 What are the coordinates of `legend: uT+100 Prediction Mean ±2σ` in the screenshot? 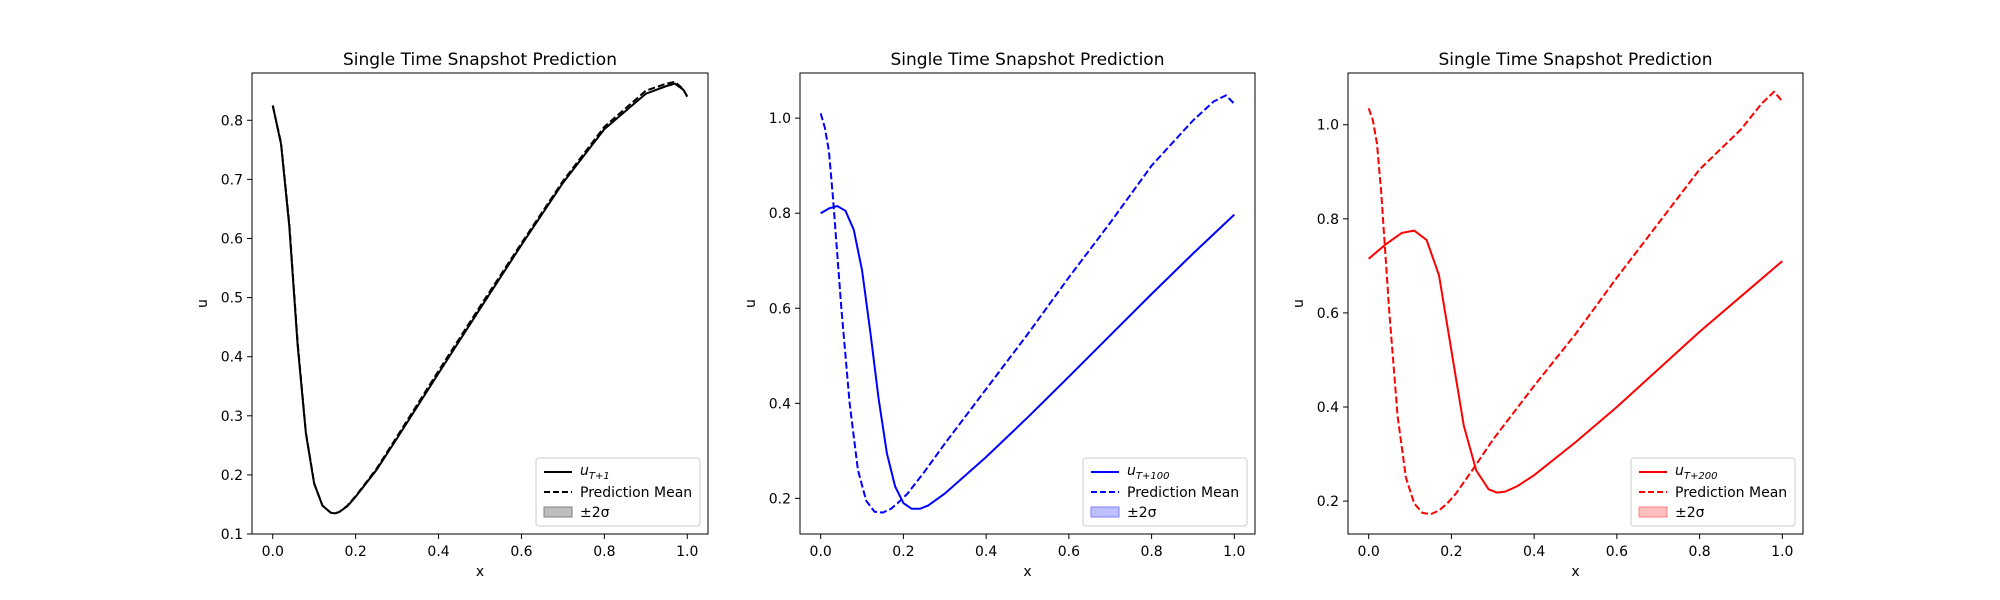 It's located at (1165, 492).